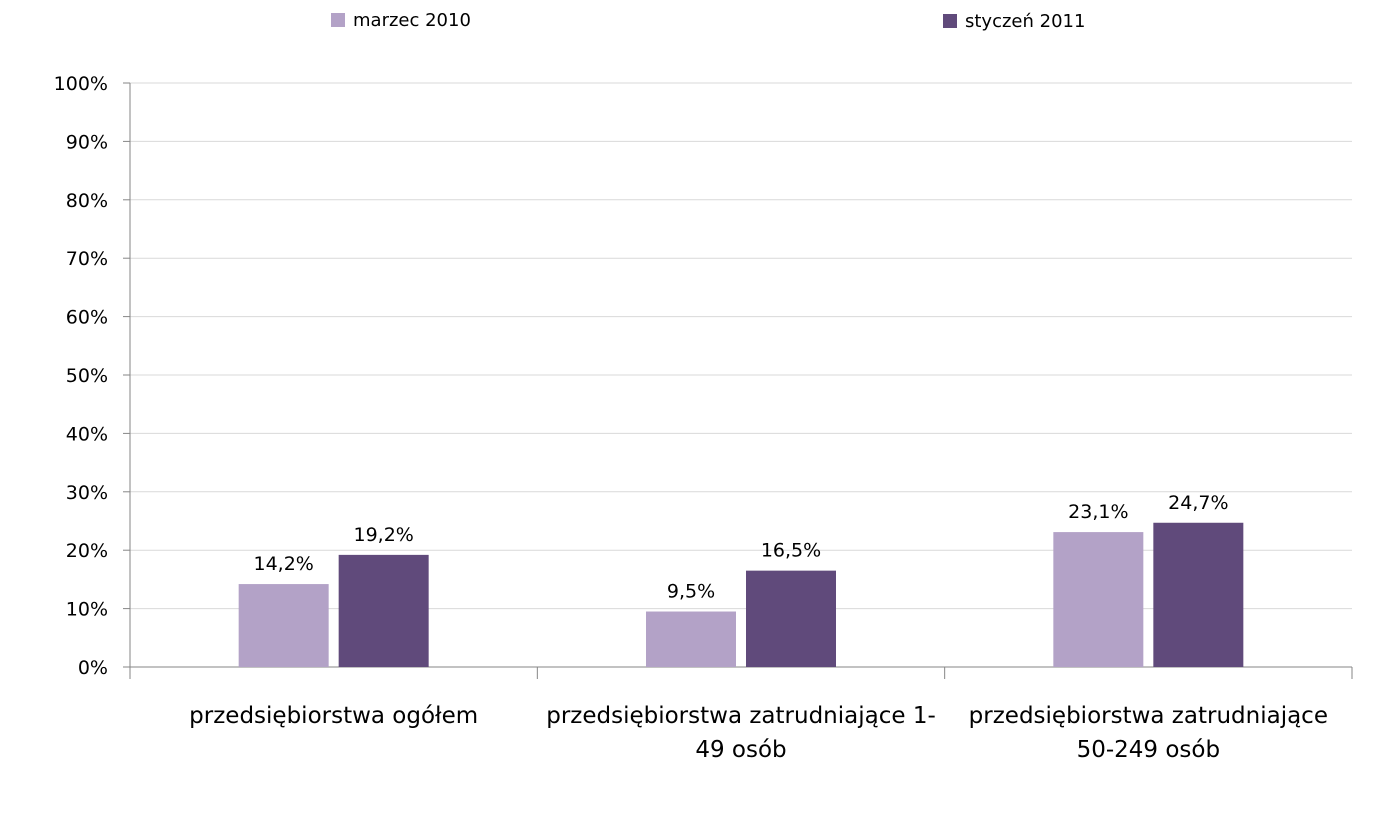 This screenshot has height=821, width=1387. Describe the element at coordinates (383, 535) in the screenshot. I see `data-label: 19,2%` at that location.